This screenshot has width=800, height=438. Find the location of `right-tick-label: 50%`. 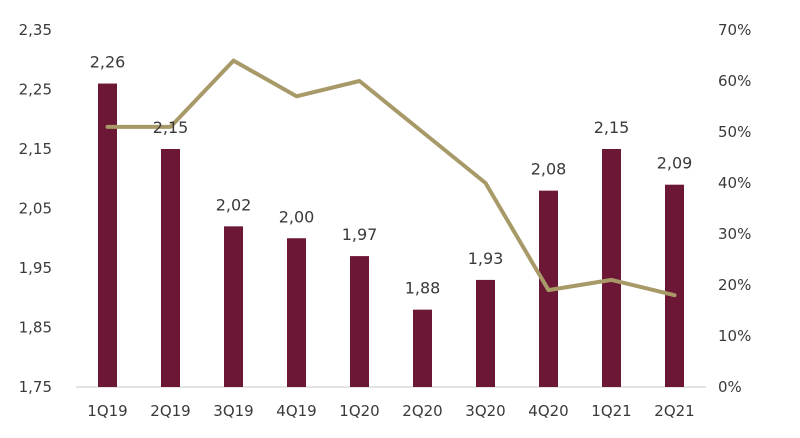

right-tick-label: 50% is located at coordinates (734, 132).